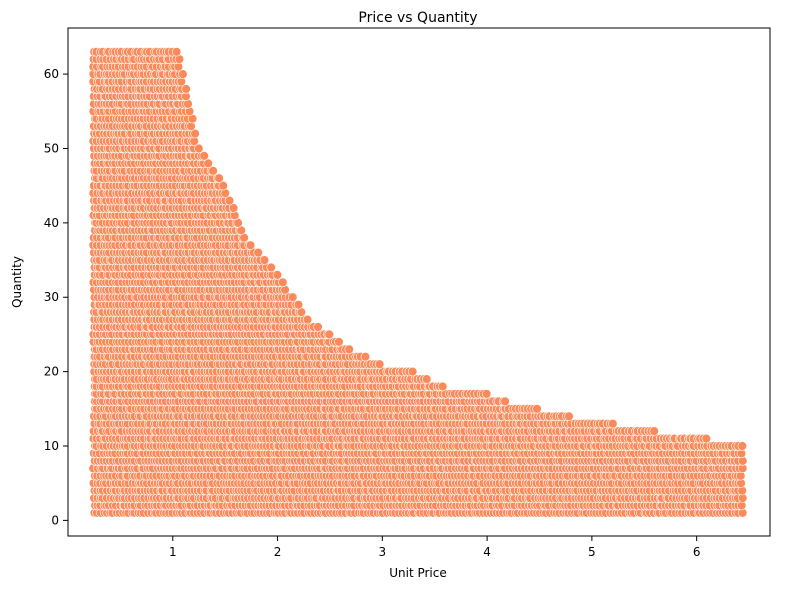 This screenshot has width=790, height=590. I want to click on chart-title: Price vs Quantity, so click(417, 18).